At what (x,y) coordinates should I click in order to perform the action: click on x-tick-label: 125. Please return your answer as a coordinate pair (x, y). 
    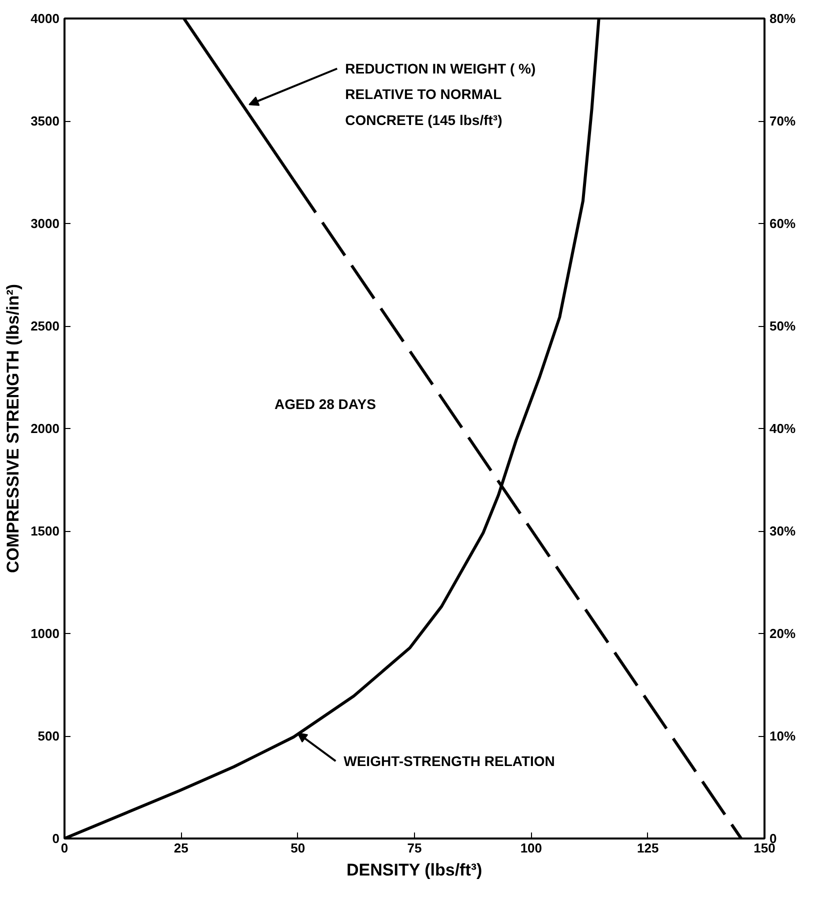
    Looking at the image, I should click on (647, 848).